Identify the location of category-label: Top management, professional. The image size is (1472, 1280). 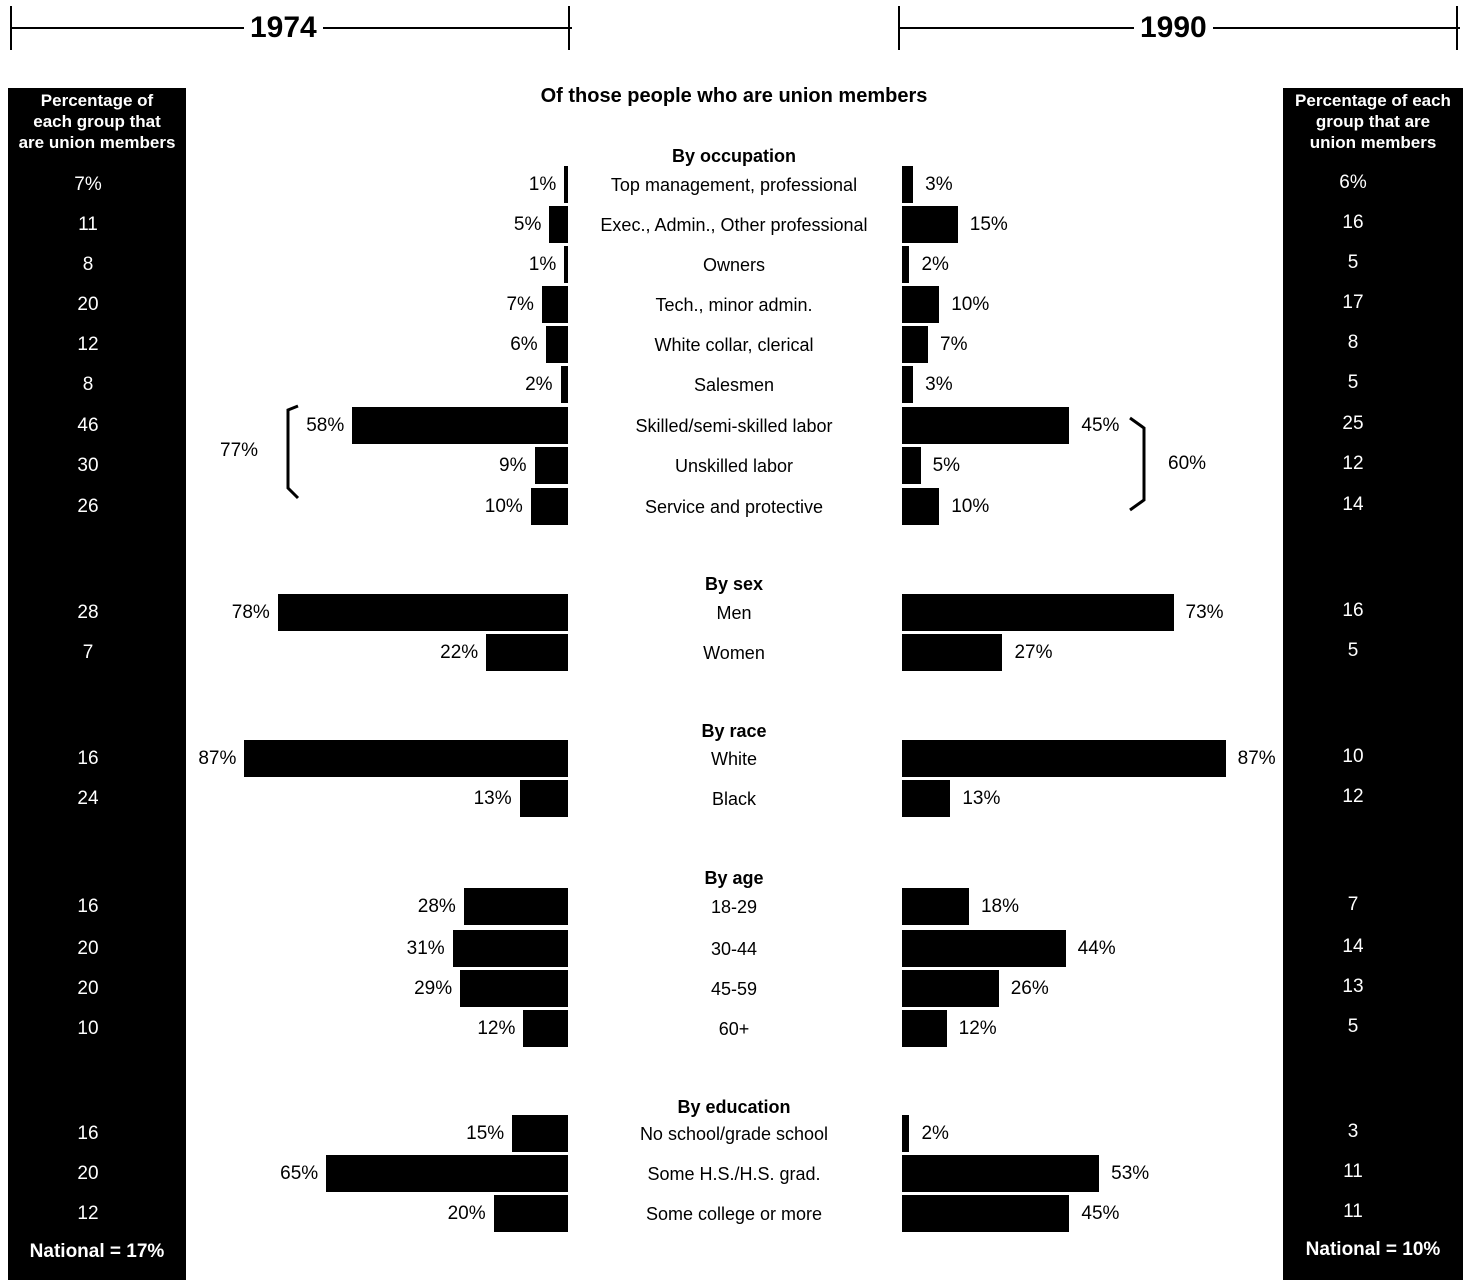
(734, 185).